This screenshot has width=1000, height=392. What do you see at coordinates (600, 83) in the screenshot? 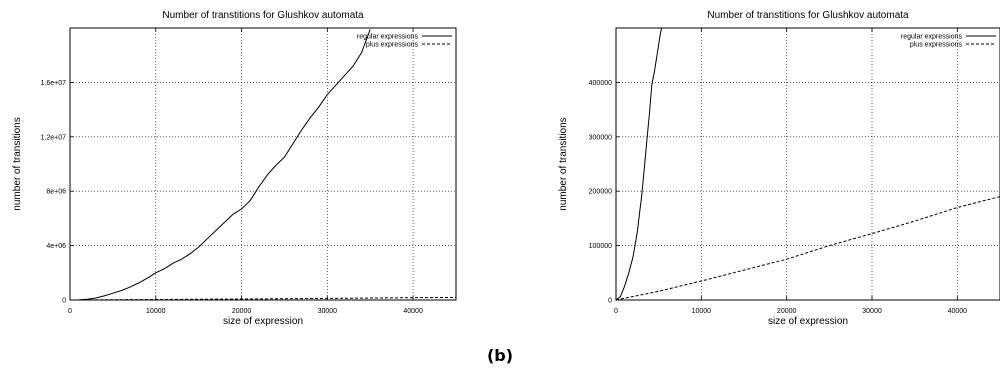
I see `y-tick-label: 400000` at bounding box center [600, 83].